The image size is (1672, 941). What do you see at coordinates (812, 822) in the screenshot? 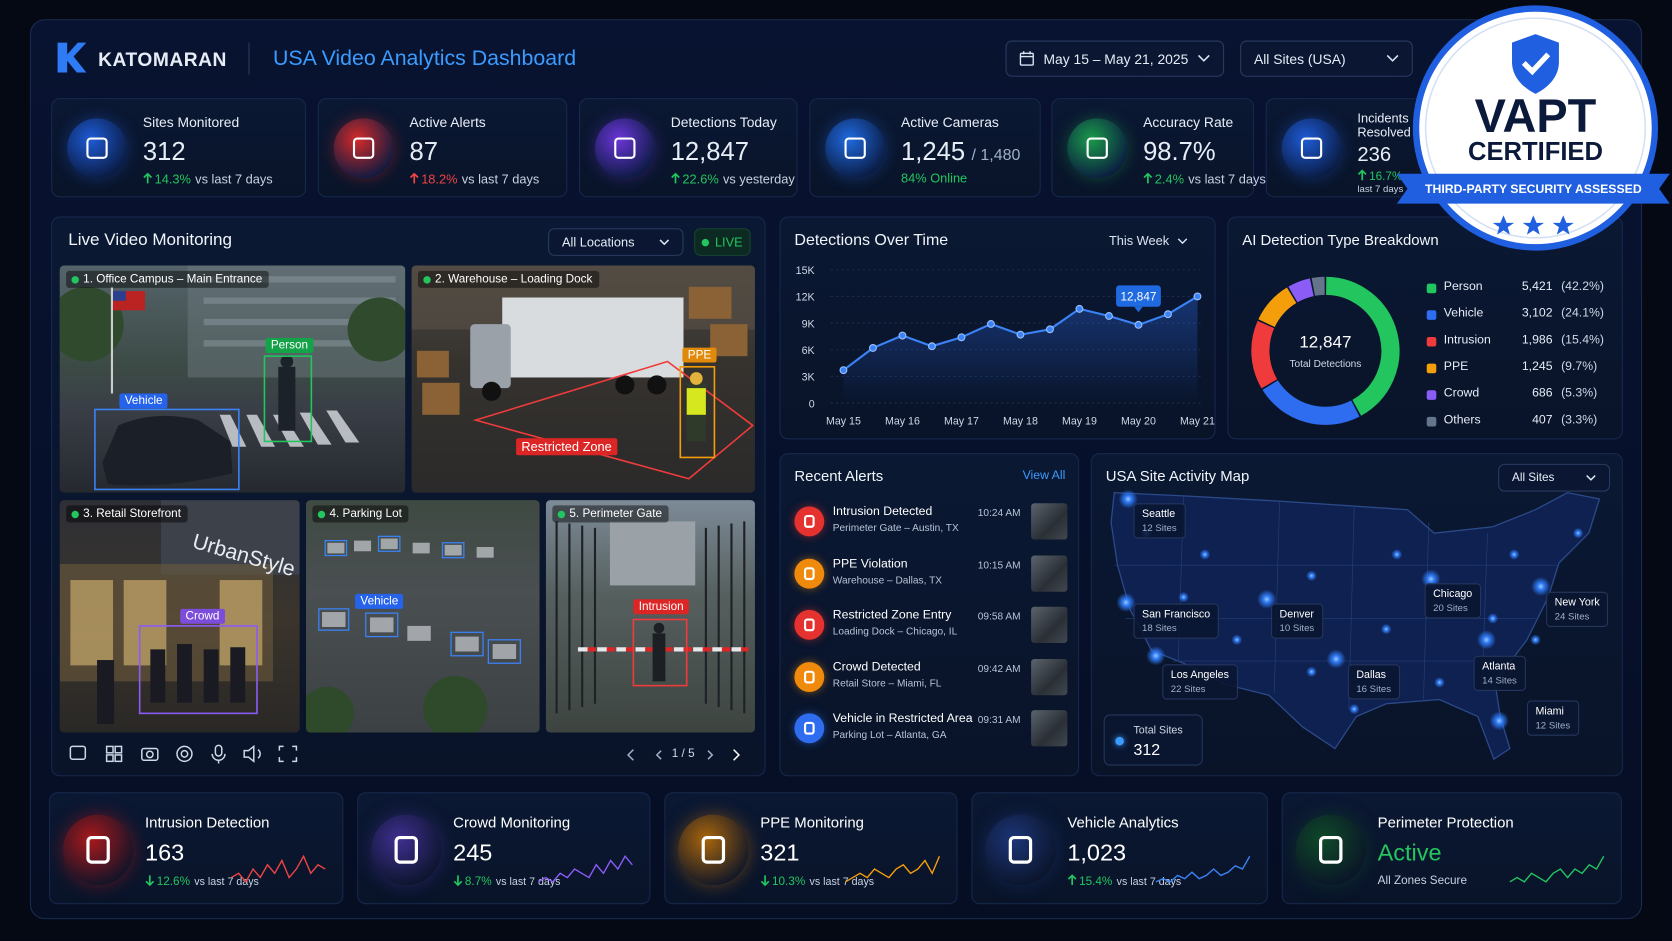
I see `module-title: PPE Monitoring` at bounding box center [812, 822].